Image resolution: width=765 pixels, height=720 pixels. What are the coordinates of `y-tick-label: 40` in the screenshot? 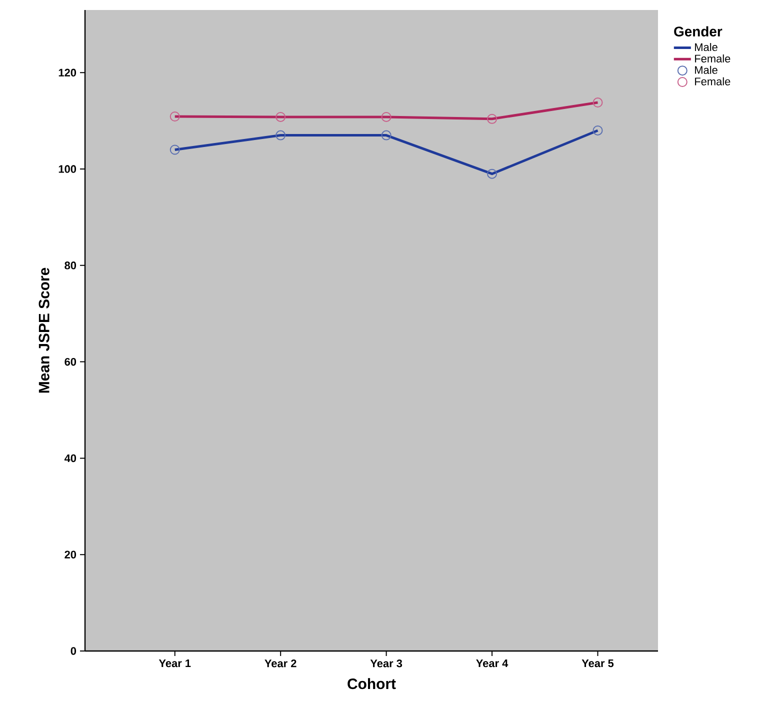 It's located at (70, 458).